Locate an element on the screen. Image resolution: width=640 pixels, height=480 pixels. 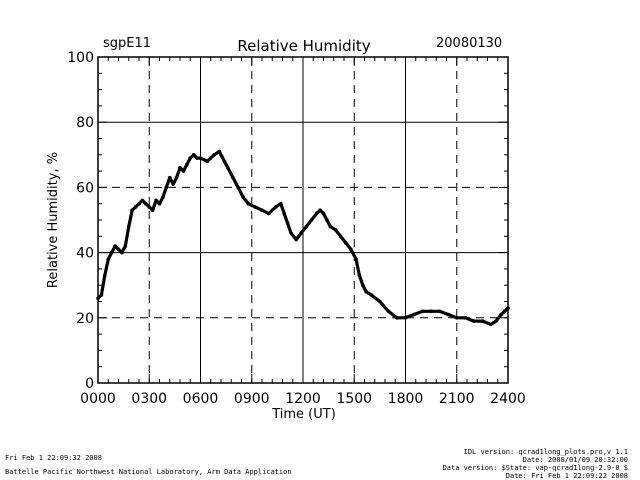
date-label: 20080130 is located at coordinates (469, 43).